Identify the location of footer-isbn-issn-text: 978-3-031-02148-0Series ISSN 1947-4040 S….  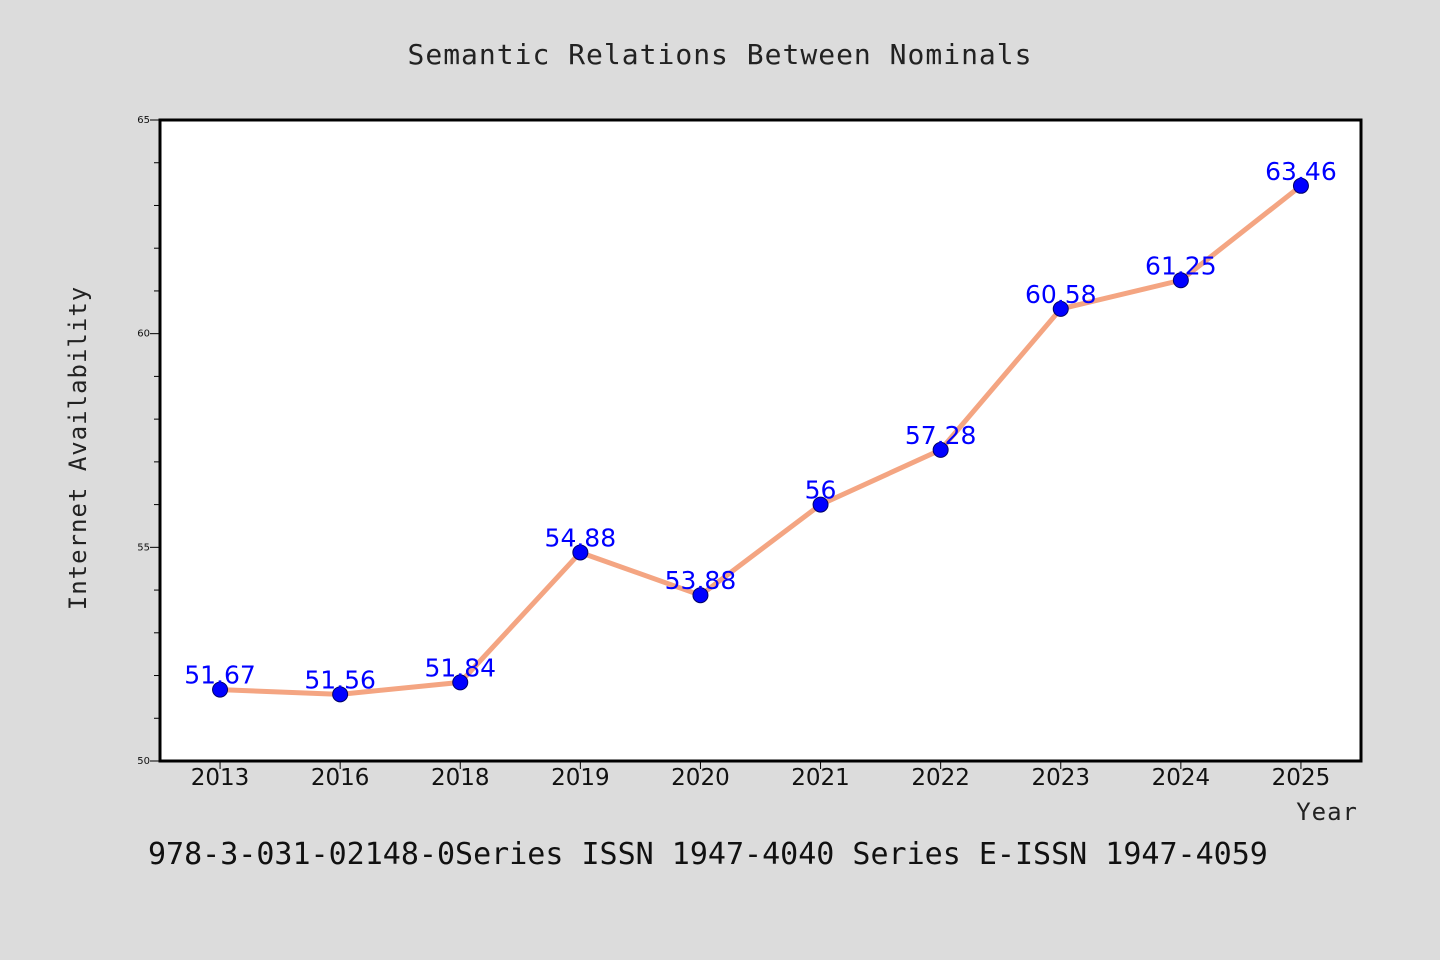
(708, 854).